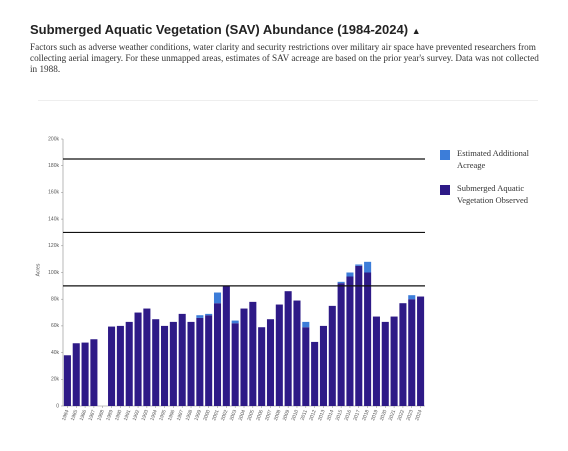 This screenshot has height=451, width=568. I want to click on y-tick-label: 20k, so click(55, 380).